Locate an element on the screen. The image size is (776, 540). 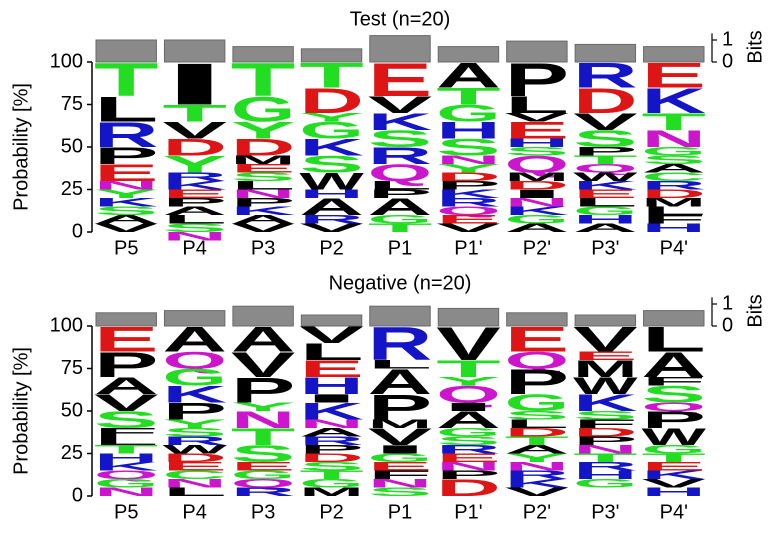
logo-letter: W is located at coordinates (674, 437).